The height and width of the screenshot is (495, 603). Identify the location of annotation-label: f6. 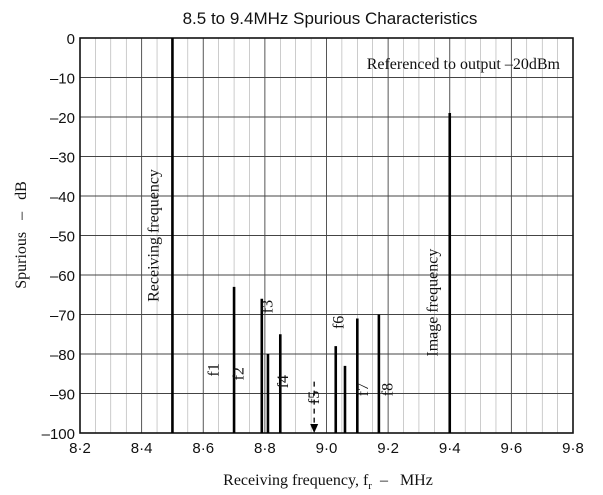
(338, 322).